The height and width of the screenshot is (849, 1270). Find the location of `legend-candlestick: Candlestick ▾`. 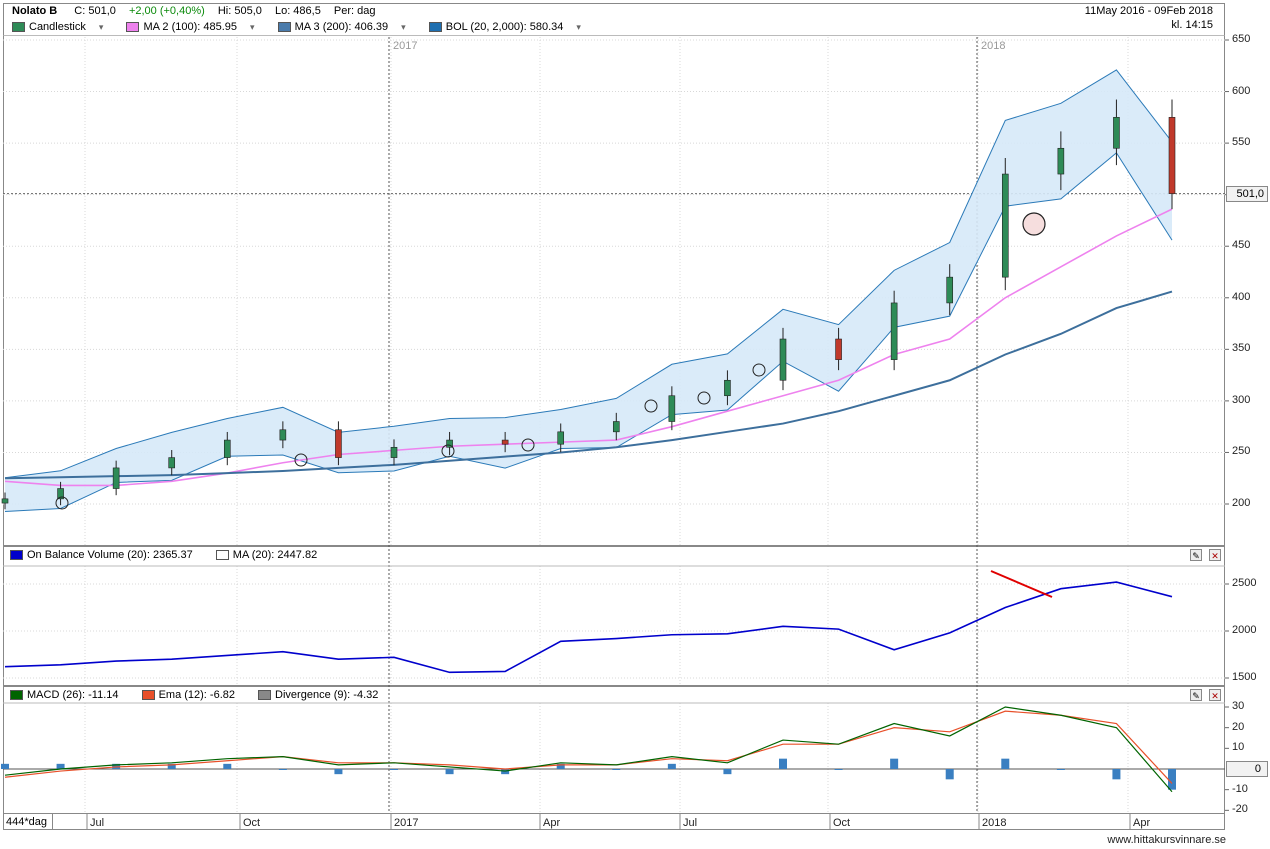

legend-candlestick: Candlestick ▾ is located at coordinates (62, 27).